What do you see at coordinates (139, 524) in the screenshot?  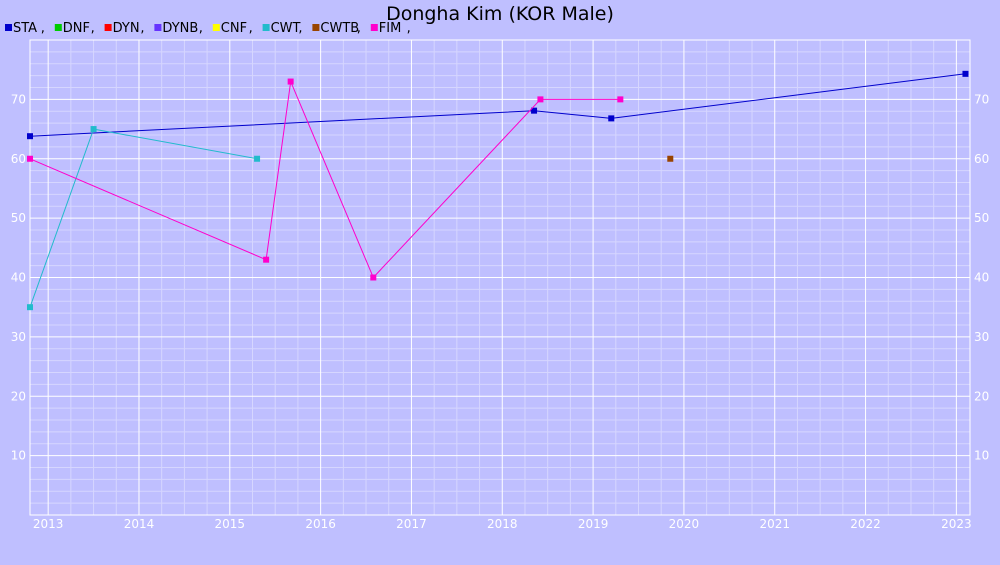 I see `x-tick-label: 2014` at bounding box center [139, 524].